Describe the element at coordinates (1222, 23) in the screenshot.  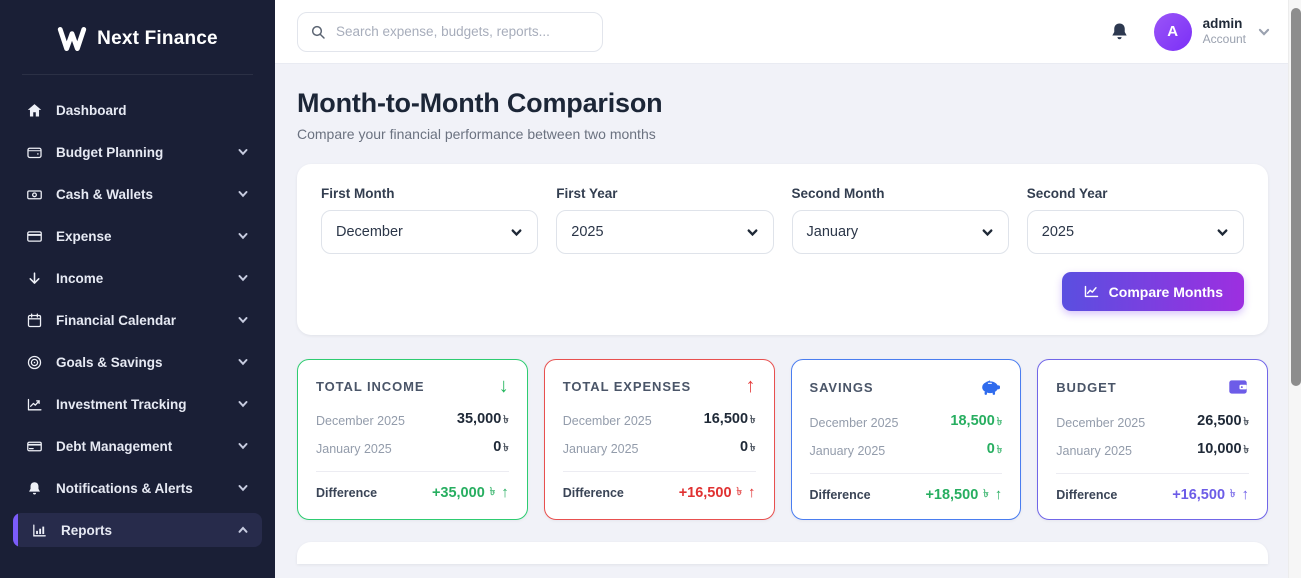
I see `account-name: admin` at that location.